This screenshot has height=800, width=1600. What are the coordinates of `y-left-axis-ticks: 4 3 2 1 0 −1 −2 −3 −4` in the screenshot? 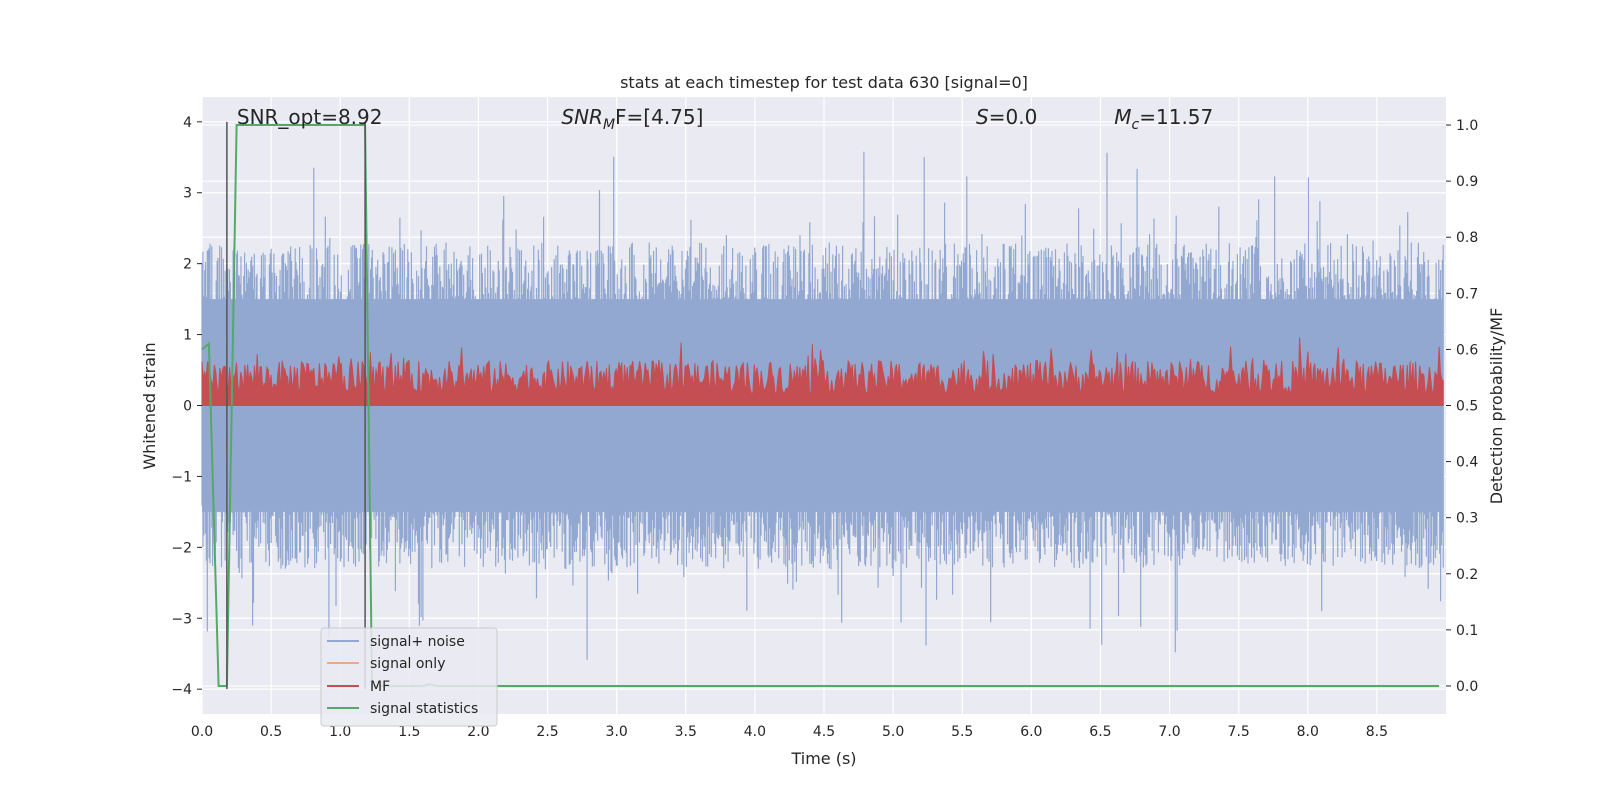 It's located at (186, 406).